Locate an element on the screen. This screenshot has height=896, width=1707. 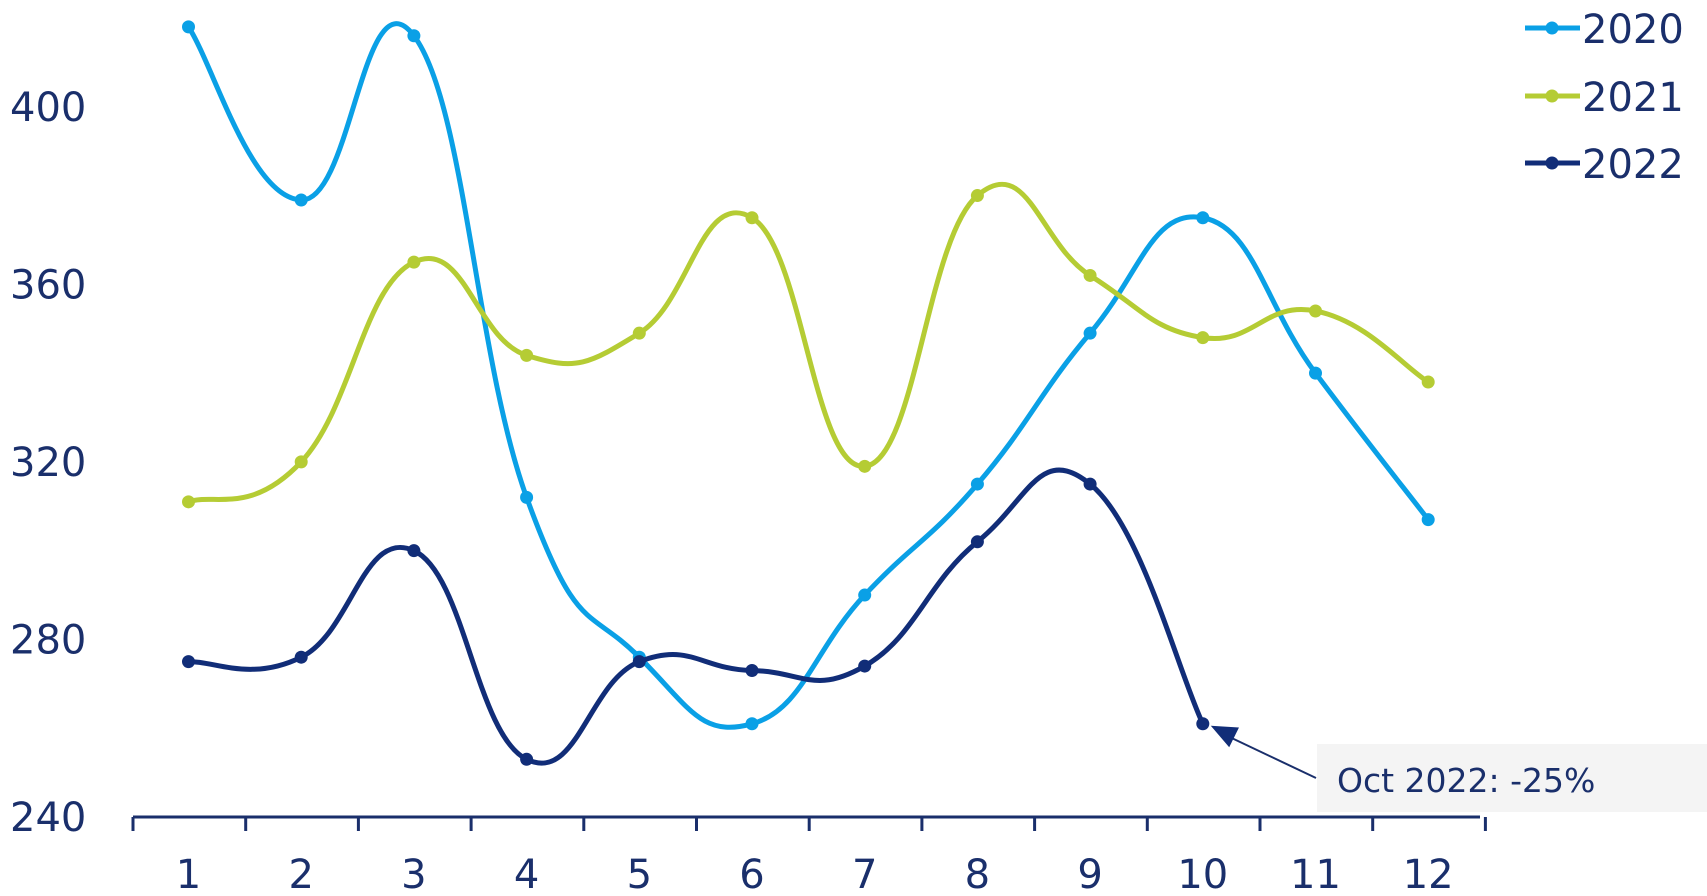
annotation-label: Oct 2022: -25% is located at coordinates (1466, 780).